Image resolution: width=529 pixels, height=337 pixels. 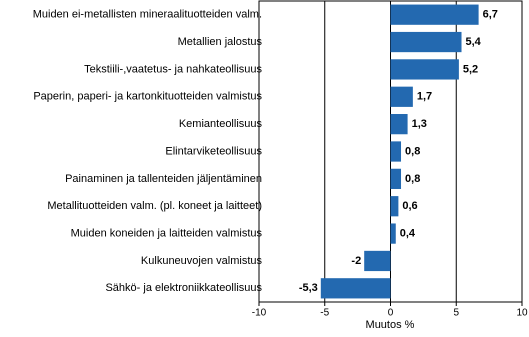 I want to click on value-label: -5,3, so click(x=308, y=288).